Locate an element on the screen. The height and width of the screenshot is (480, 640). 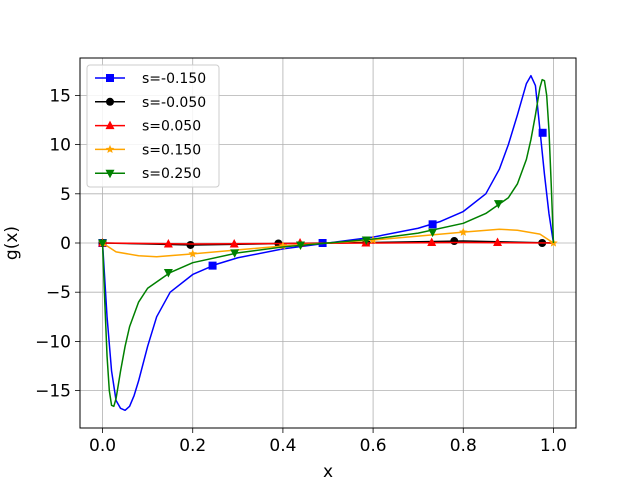
x-tick-label: 1.0 is located at coordinates (553, 446).